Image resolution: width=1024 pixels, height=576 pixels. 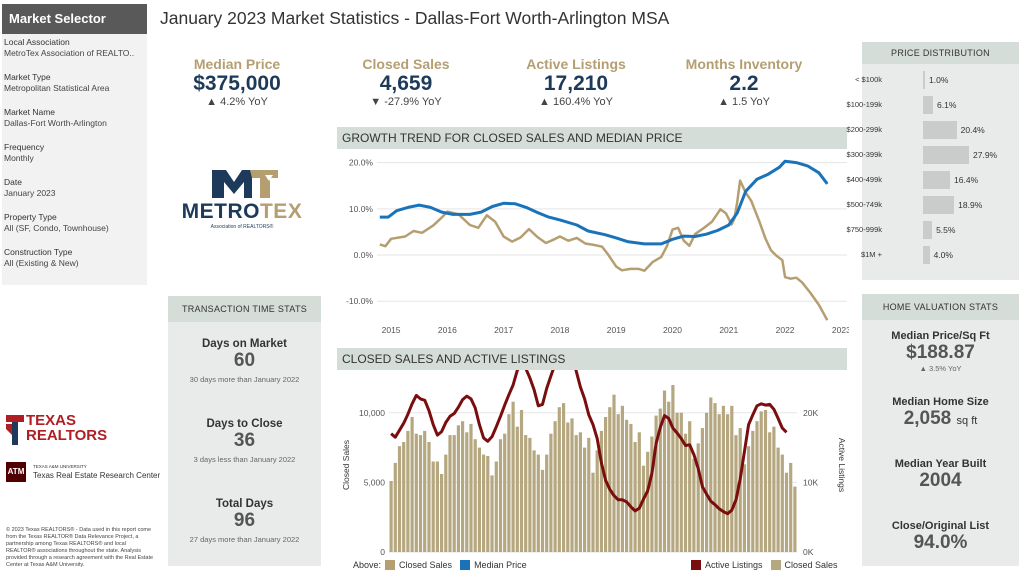 I want to click on price-distribution-row: $200-299k 20.4%, so click(x=933, y=130).